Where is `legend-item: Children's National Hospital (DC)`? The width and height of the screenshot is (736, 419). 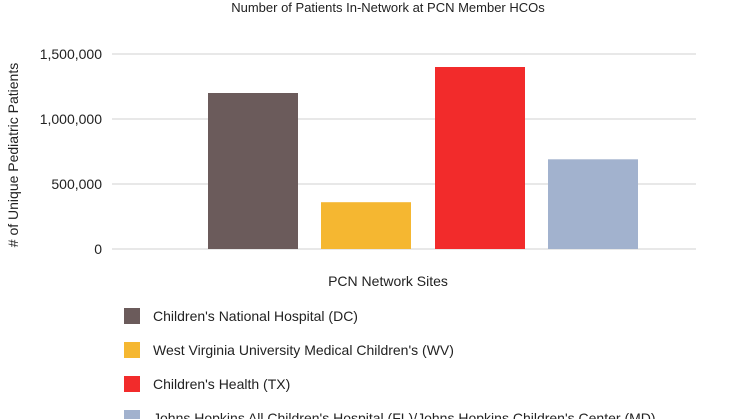
legend-item: Children's National Hospital (DC) is located at coordinates (241, 316).